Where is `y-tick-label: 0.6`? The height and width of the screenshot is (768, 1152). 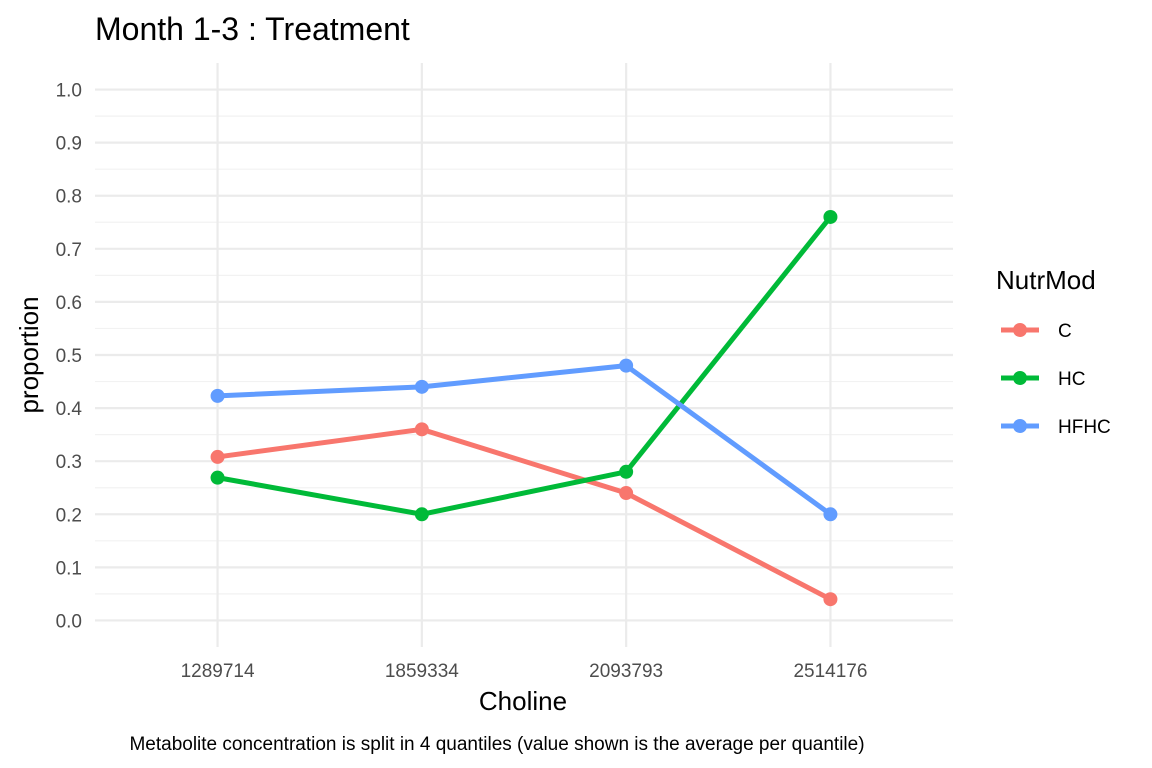 y-tick-label: 0.6 is located at coordinates (69, 303).